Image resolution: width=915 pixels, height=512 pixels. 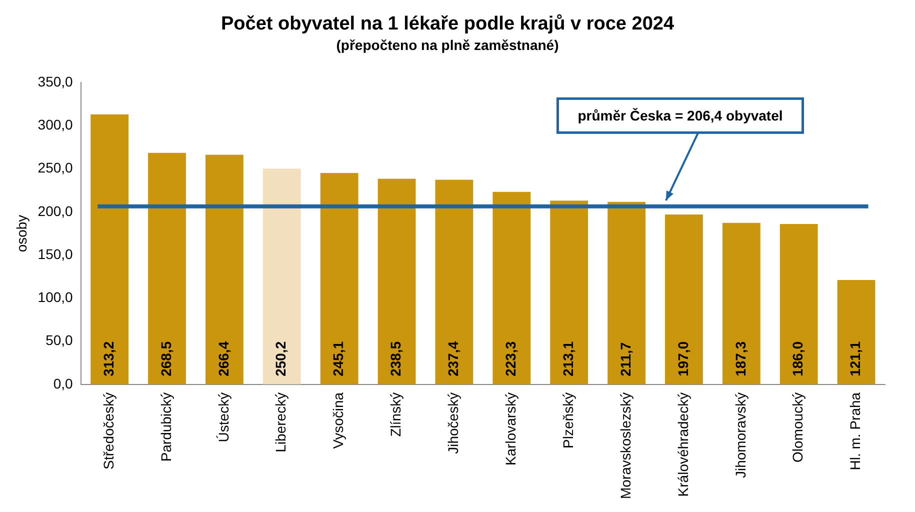 I want to click on ref-line-label: průměr Česka = 206,4 obyvatel, so click(x=680, y=115).